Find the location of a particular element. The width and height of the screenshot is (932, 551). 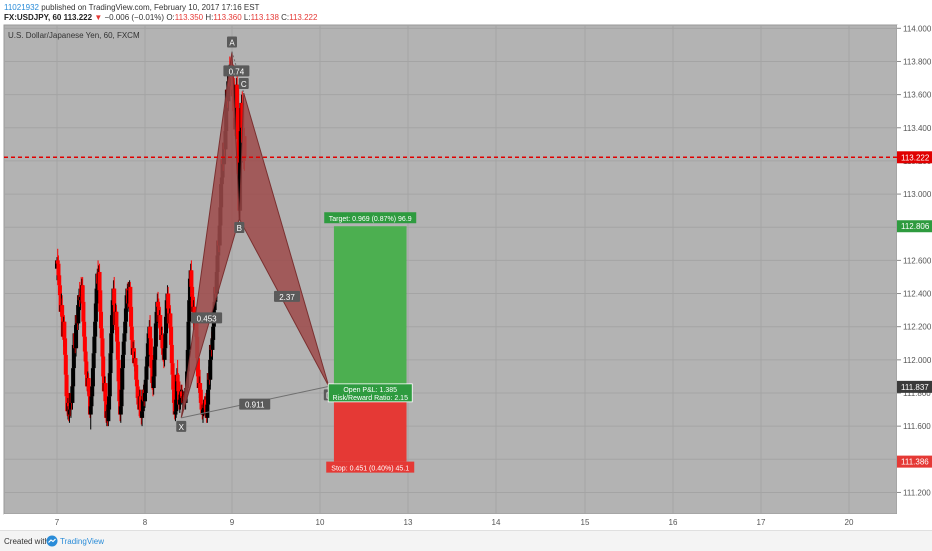

high-value: 113.360 is located at coordinates (227, 17).